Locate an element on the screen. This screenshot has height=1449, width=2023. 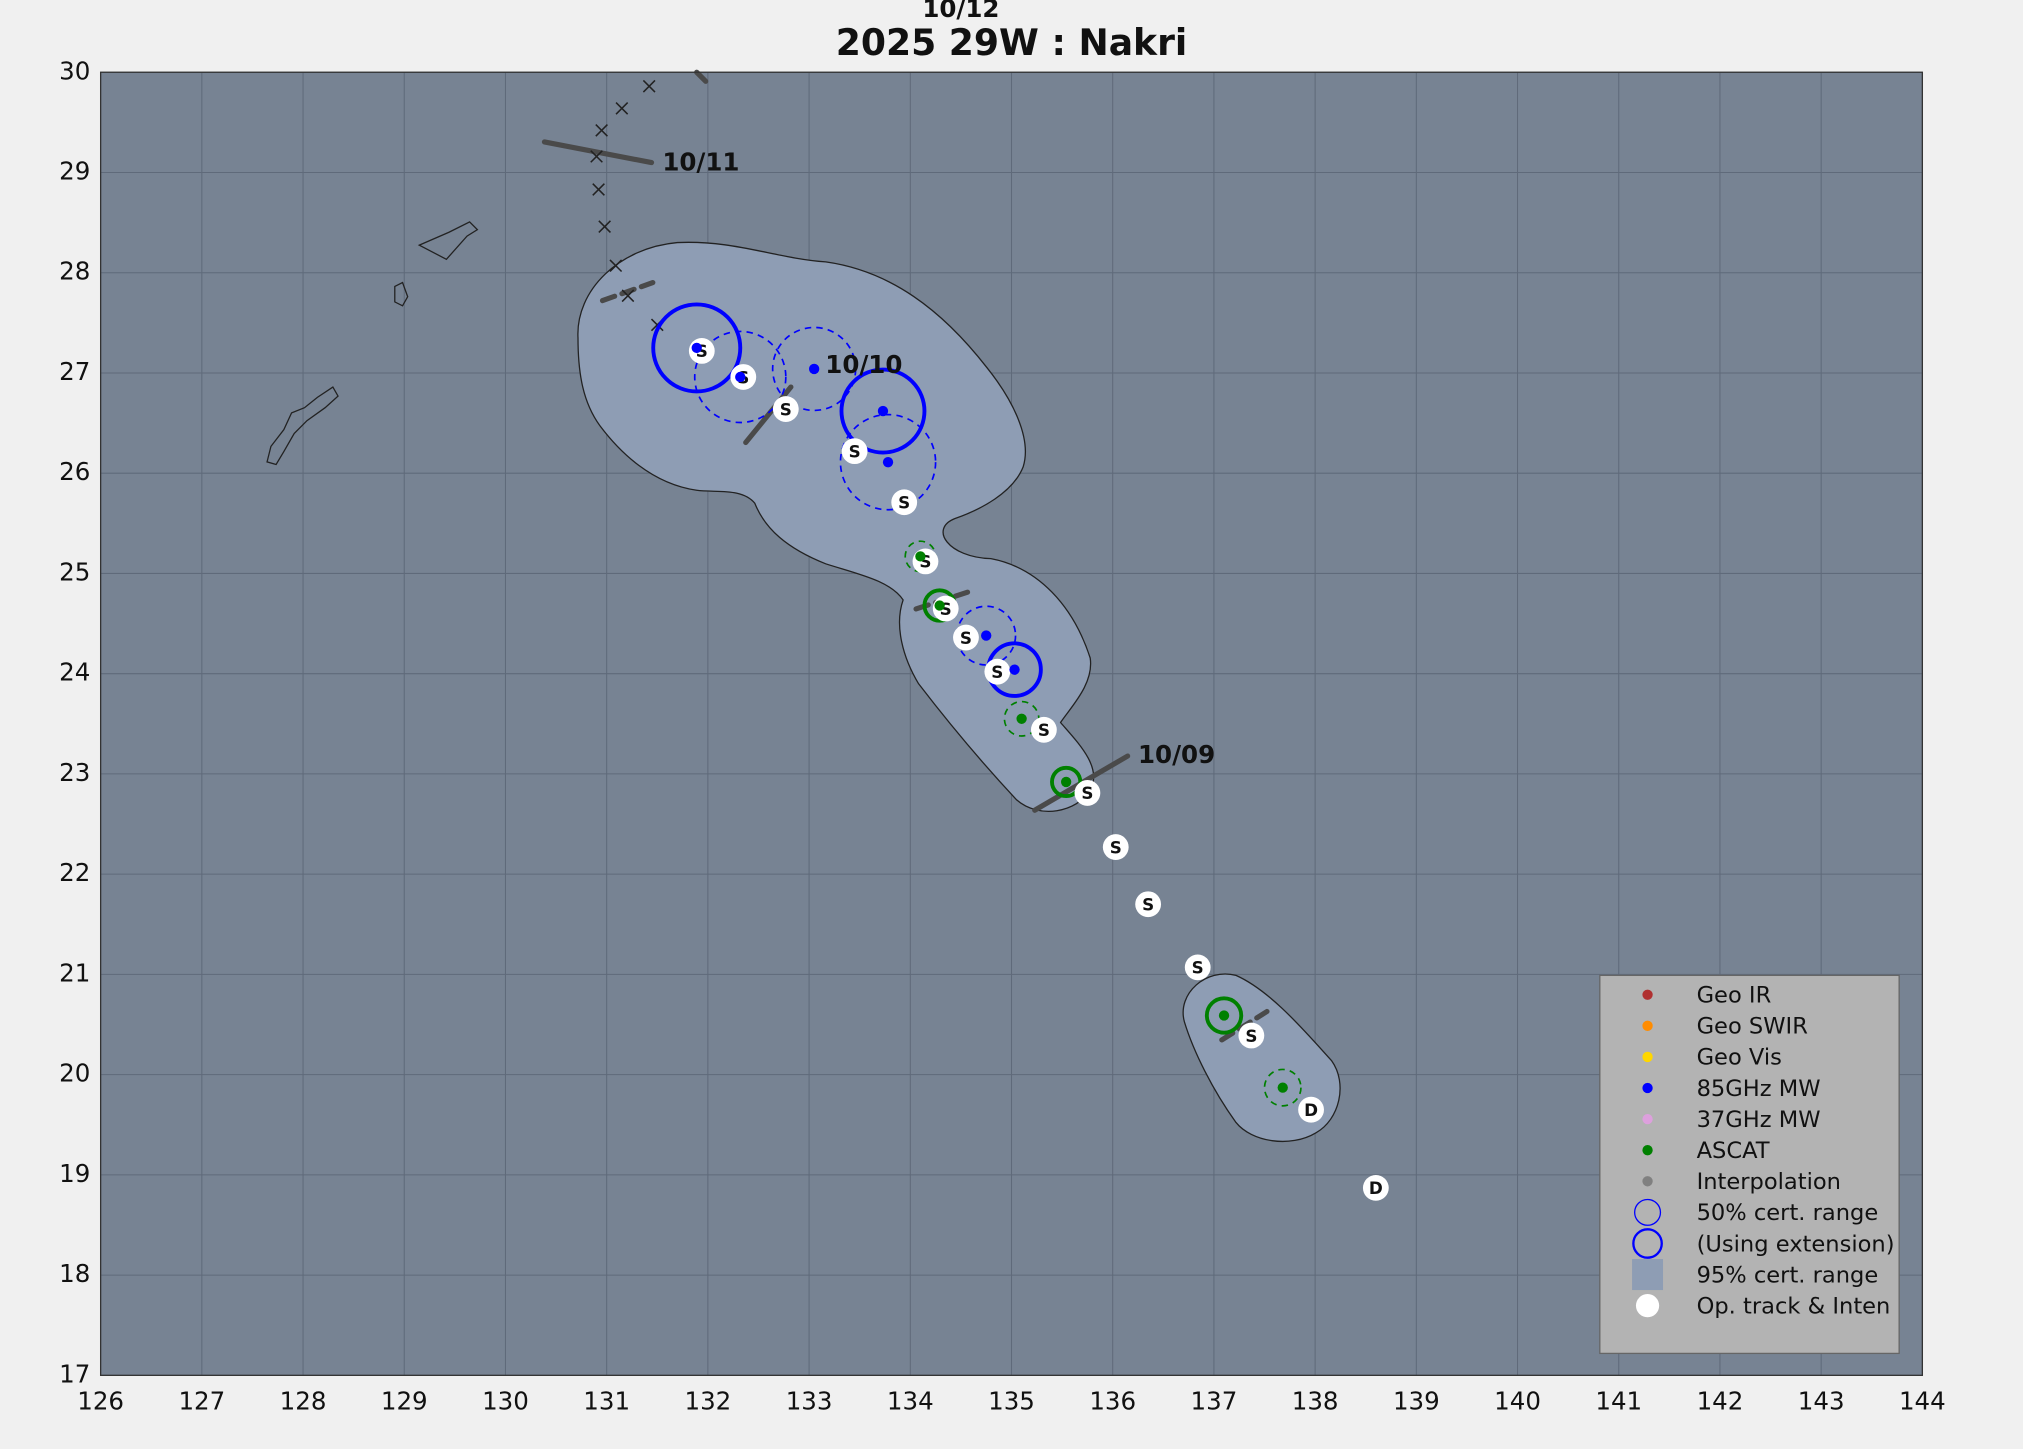
y-tick-label: 28 is located at coordinates (74, 271).